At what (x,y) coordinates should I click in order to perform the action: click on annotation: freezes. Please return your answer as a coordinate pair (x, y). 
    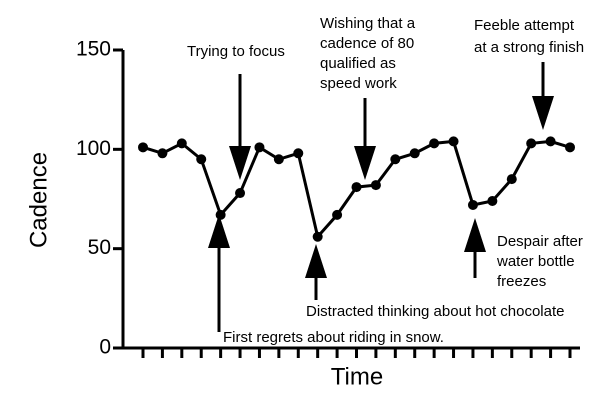
    Looking at the image, I should click on (521, 281).